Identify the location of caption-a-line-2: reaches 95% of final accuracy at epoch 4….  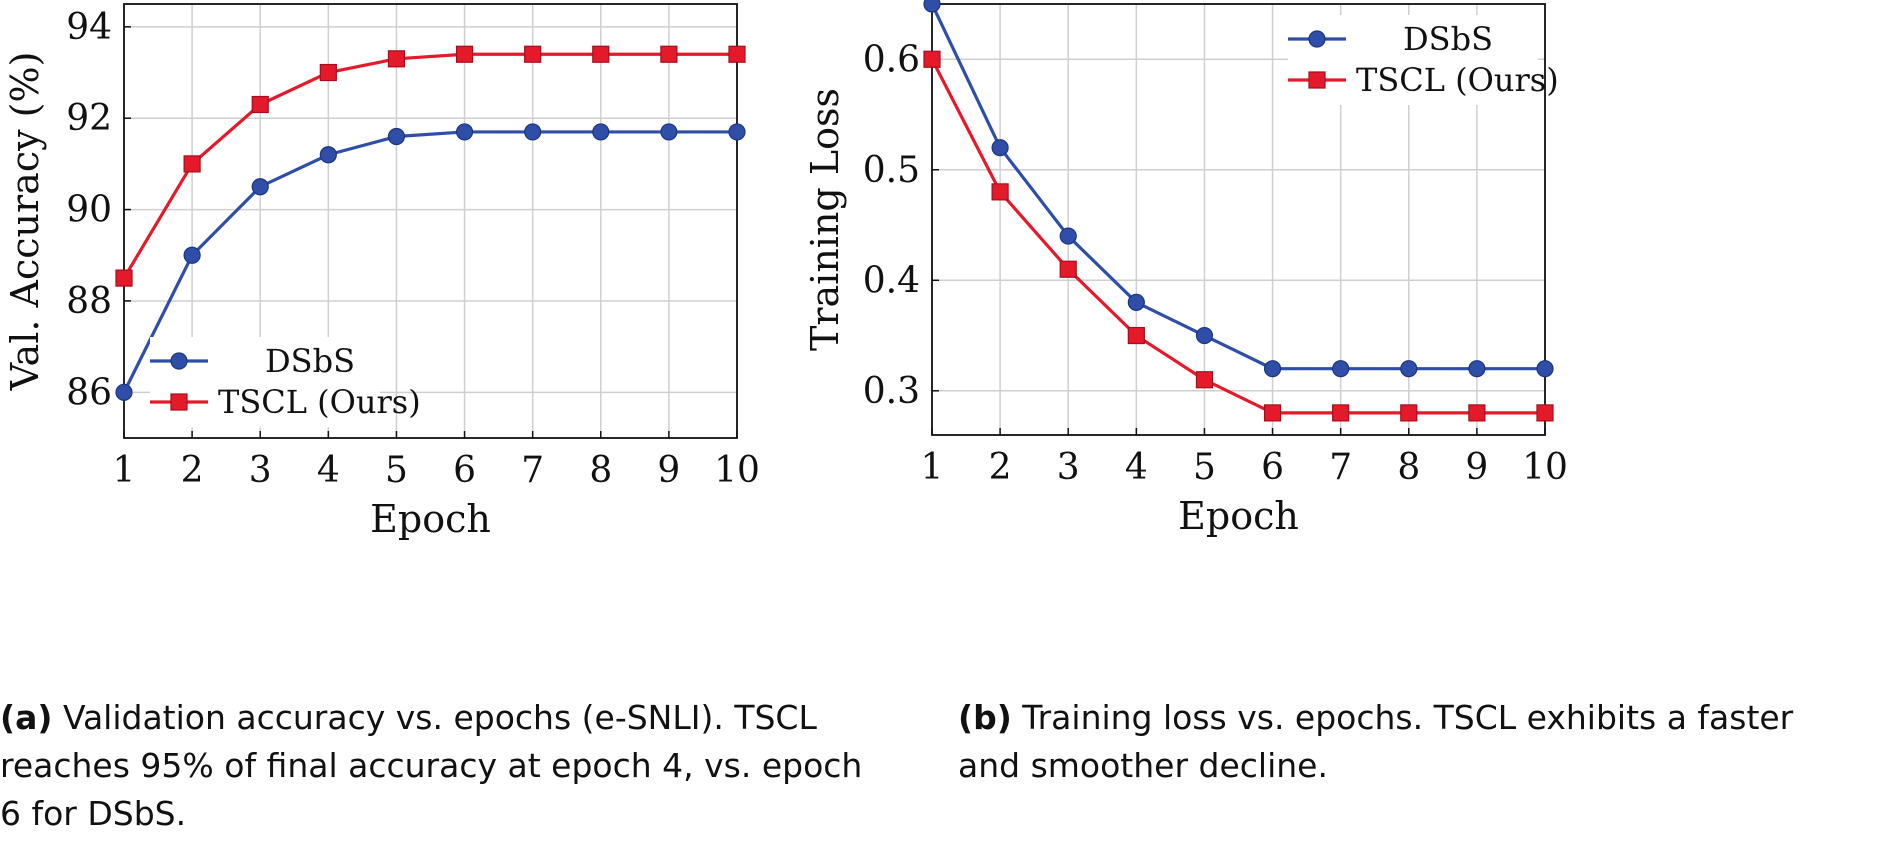
(431, 765).